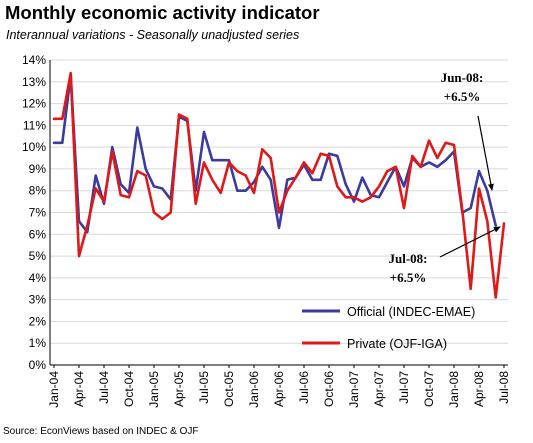  I want to click on y-tick-label: 13%, so click(34, 82).